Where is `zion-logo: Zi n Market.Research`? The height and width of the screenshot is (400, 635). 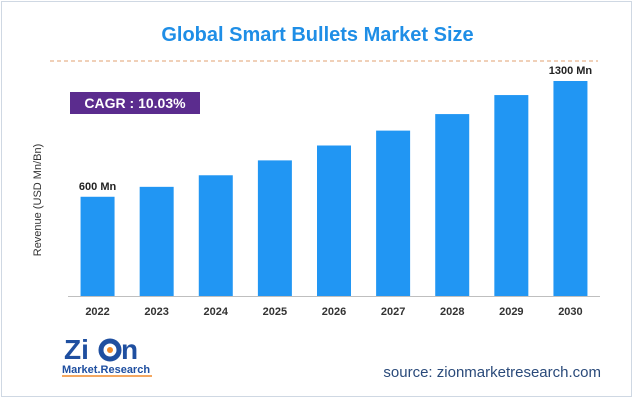
zion-logo: Zi n Market.Research is located at coordinates (120, 355).